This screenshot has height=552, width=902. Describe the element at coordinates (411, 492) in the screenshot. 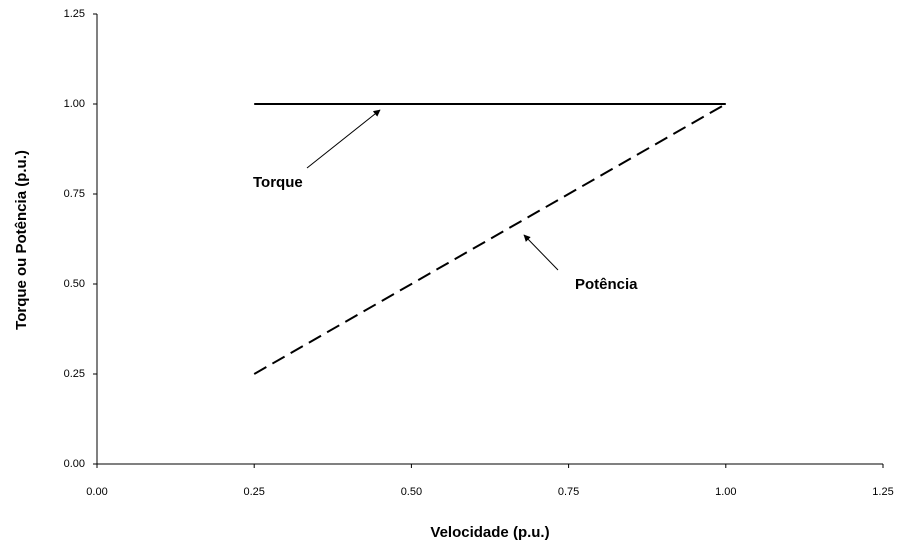

I see `x-tick-label: 0.50` at that location.